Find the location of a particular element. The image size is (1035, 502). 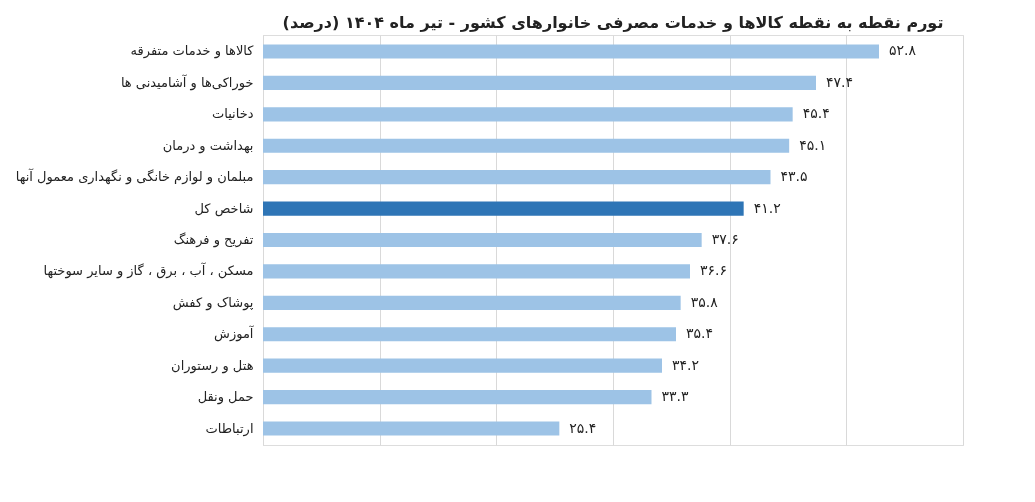

data-label: ۴۷.۴ is located at coordinates (840, 81).